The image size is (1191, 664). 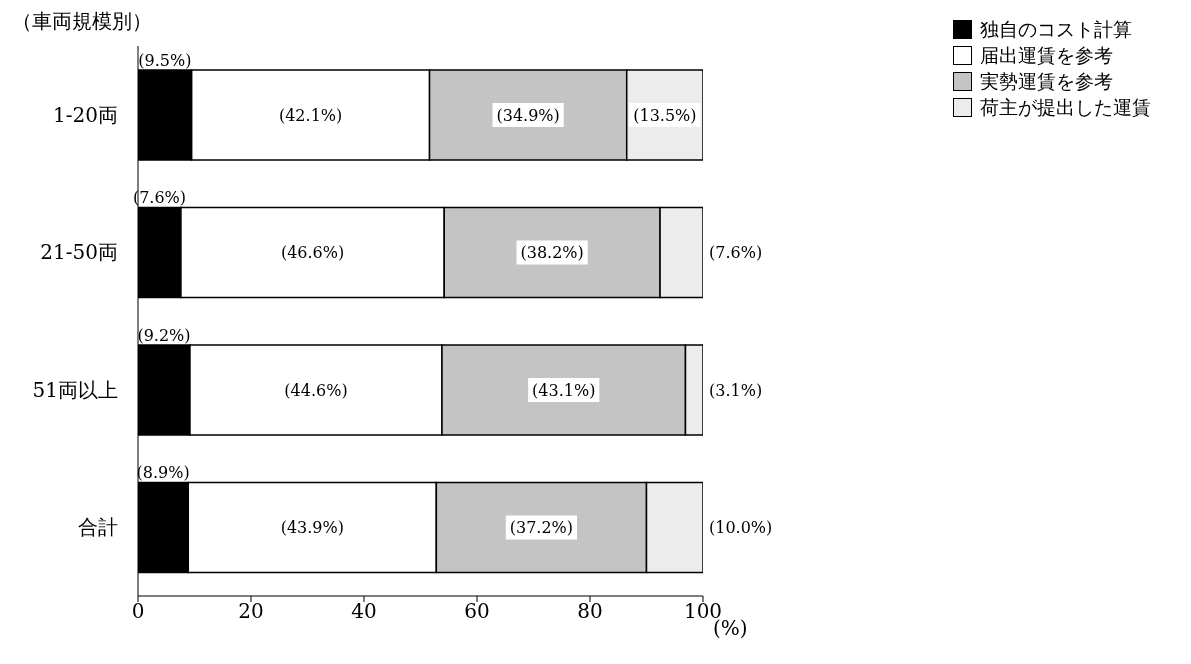 What do you see at coordinates (312, 527) in the screenshot?
I see `data-label: (43.9%)` at bounding box center [312, 527].